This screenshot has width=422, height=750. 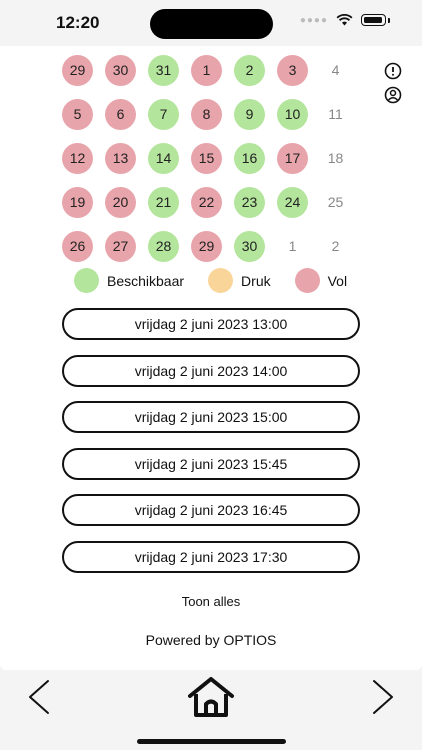 What do you see at coordinates (249, 114) in the screenshot?
I see `calendar-day: 9` at bounding box center [249, 114].